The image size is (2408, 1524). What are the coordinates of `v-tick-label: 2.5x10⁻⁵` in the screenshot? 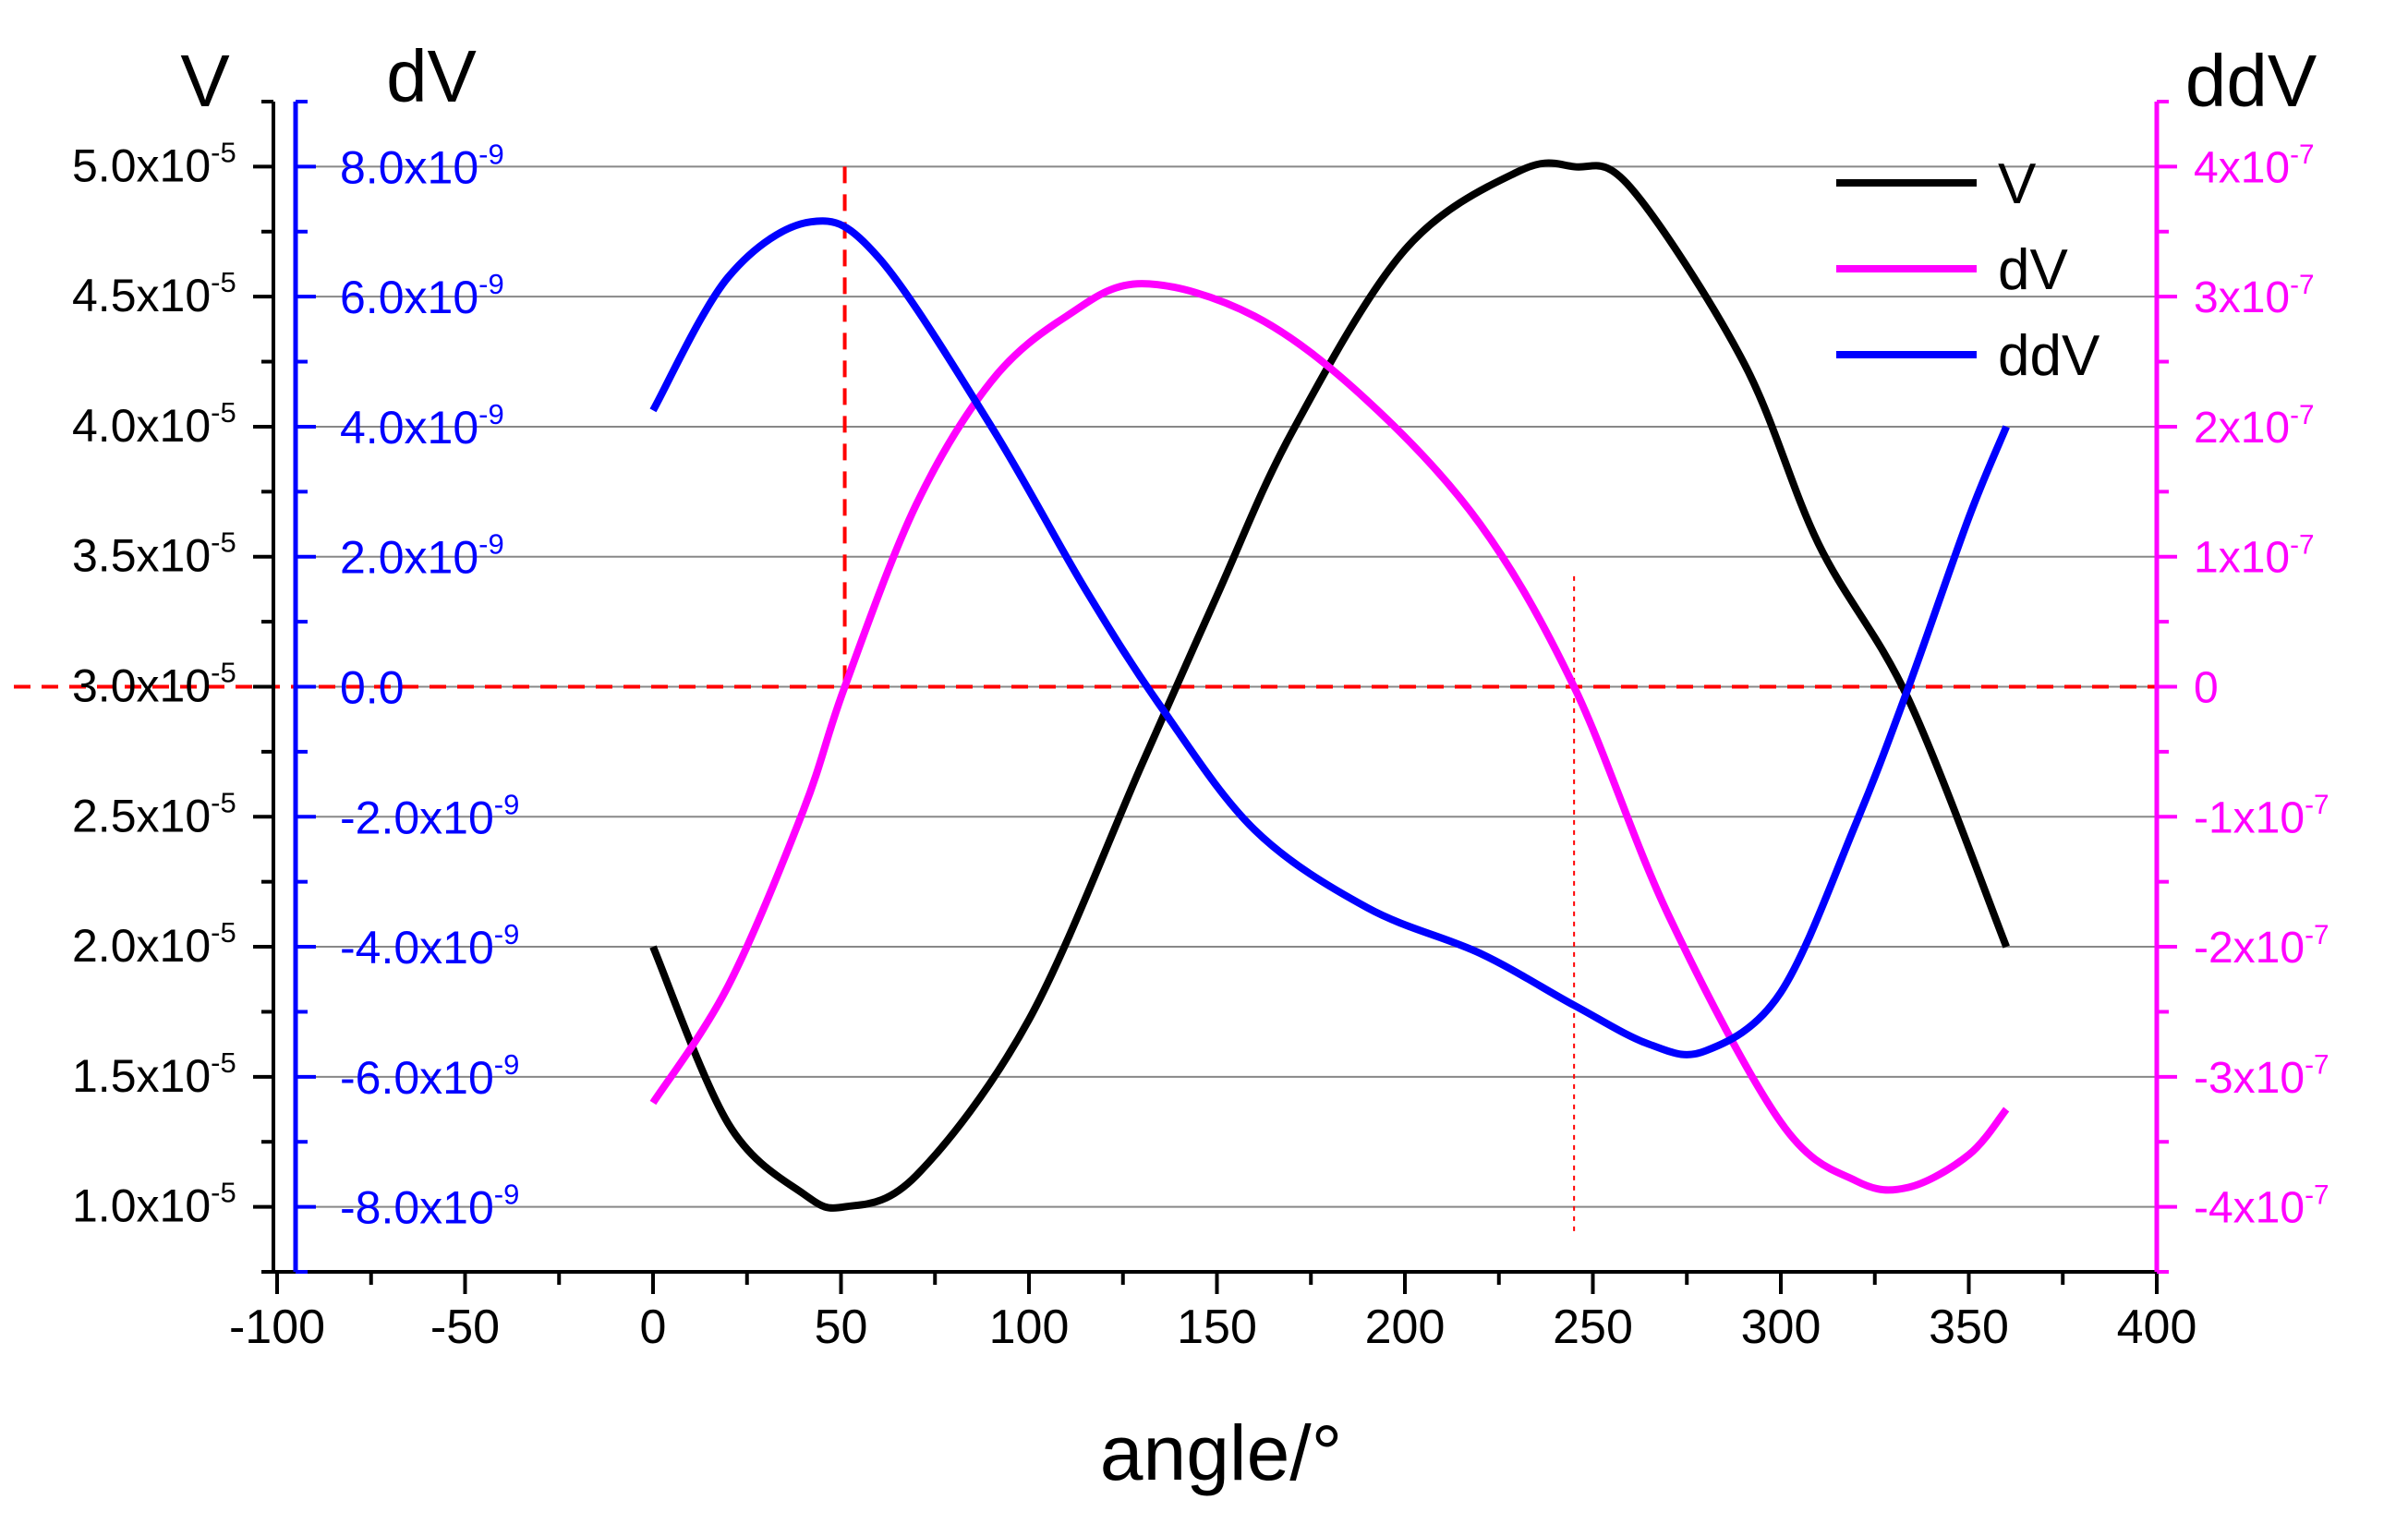 It's located at (154, 814).